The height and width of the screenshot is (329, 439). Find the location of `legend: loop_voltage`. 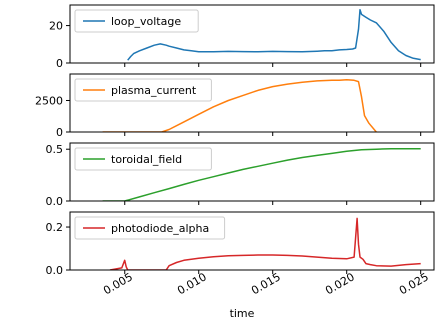

legend: loop_voltage is located at coordinates (136, 21).